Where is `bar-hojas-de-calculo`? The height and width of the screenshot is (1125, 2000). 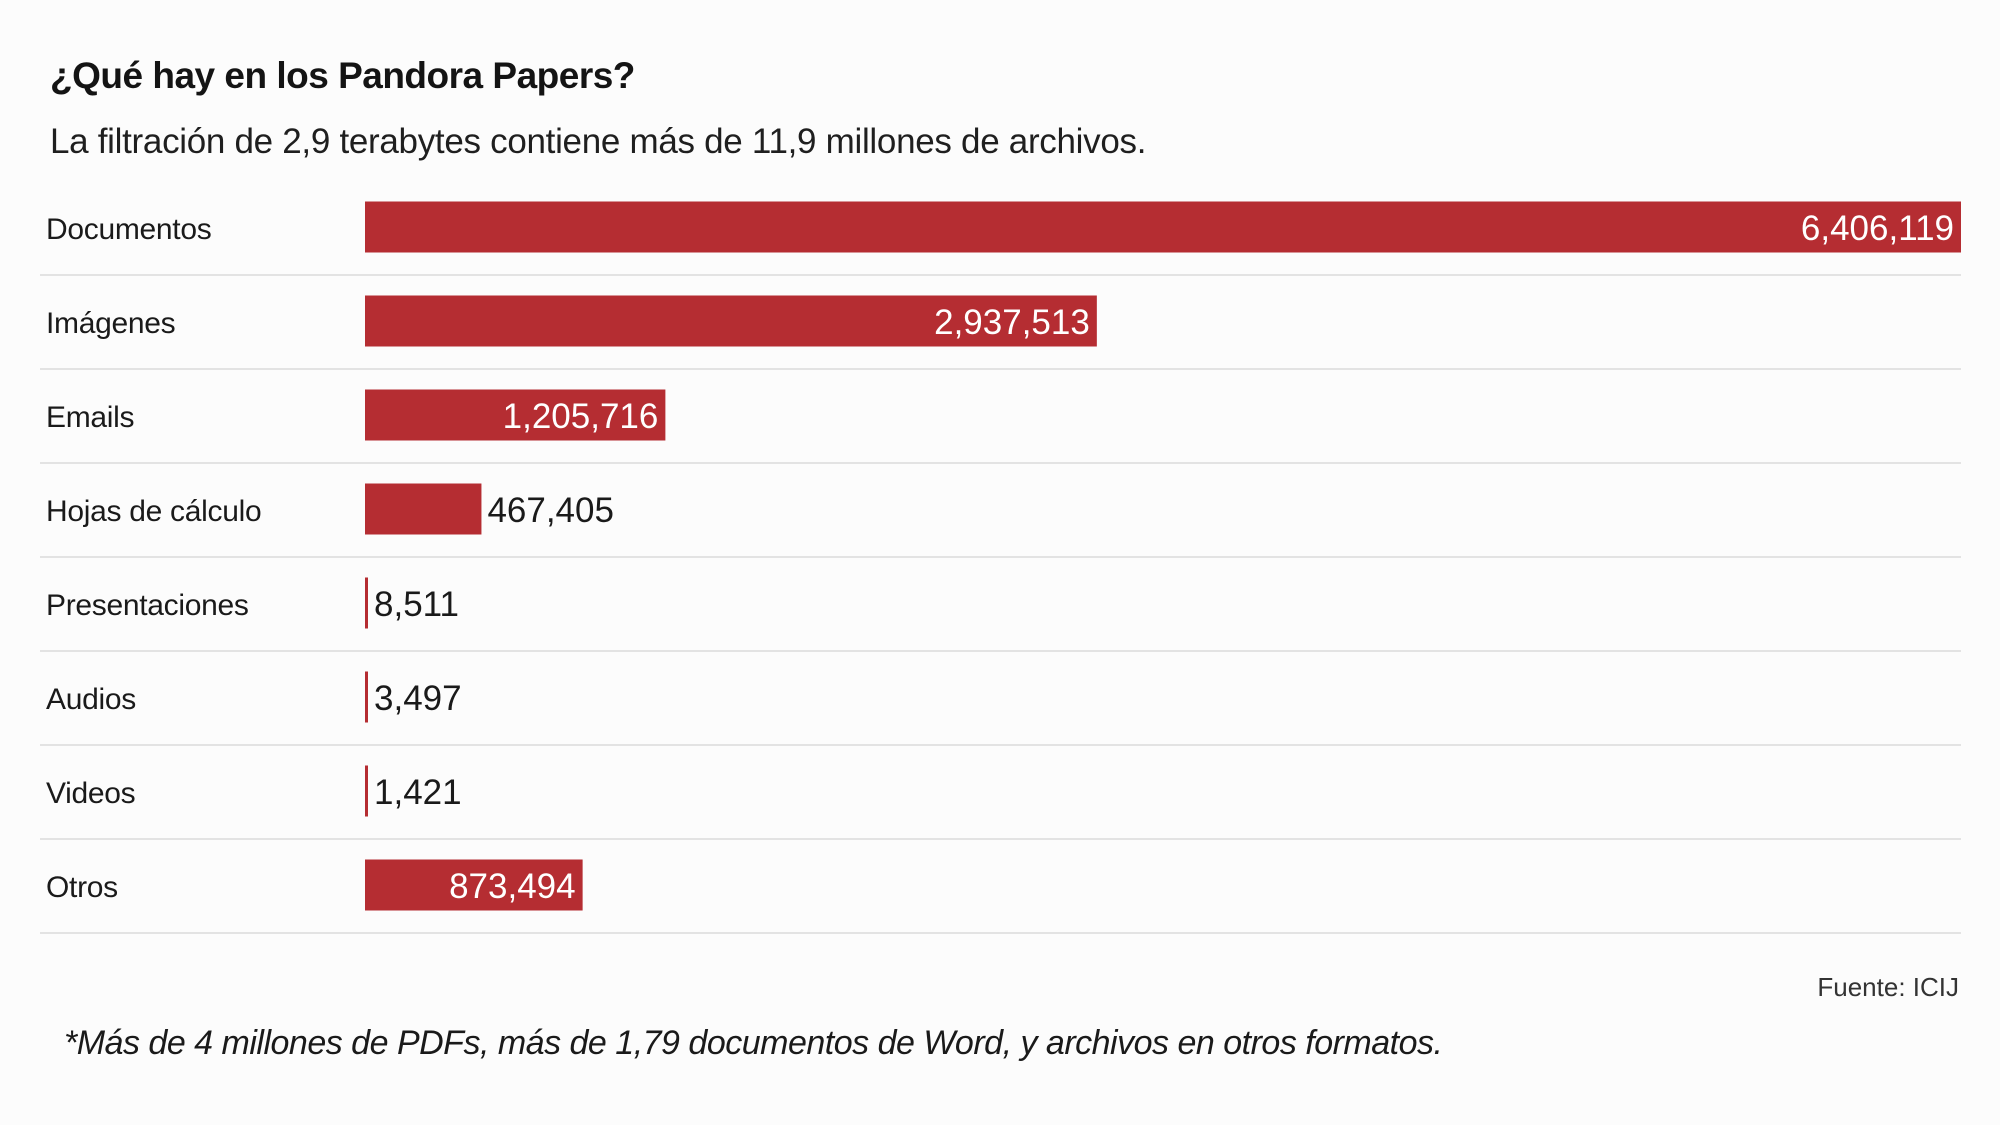 bar-hojas-de-calculo is located at coordinates (423, 509).